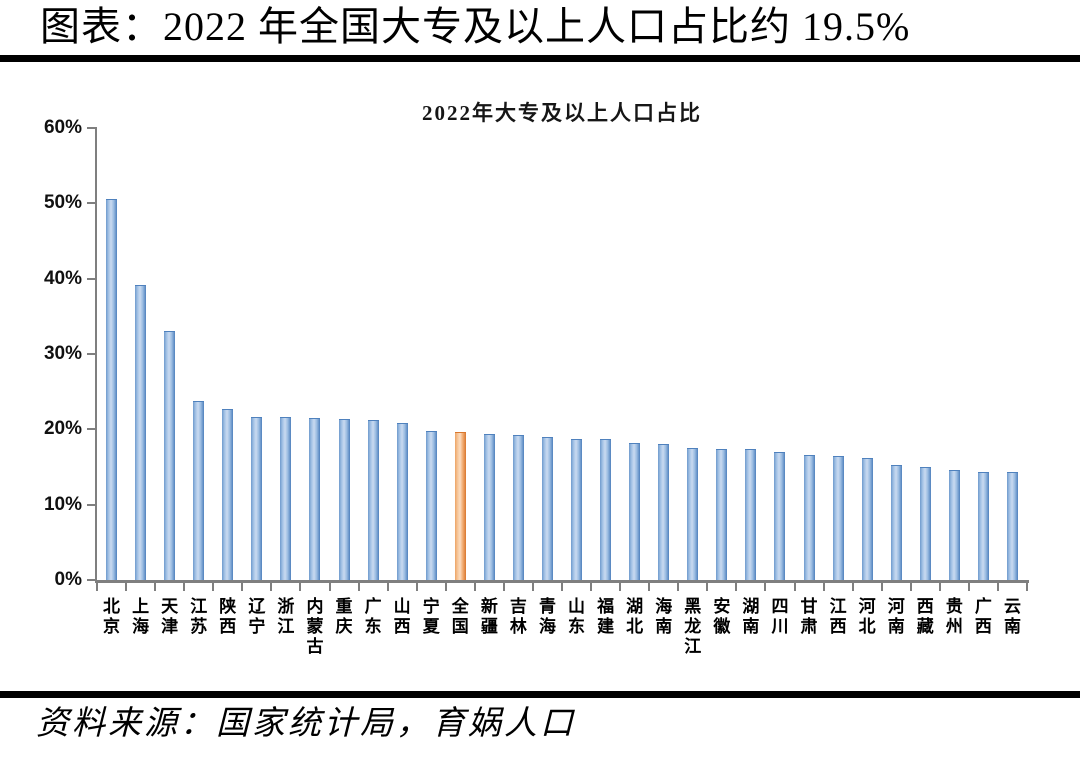  I want to click on y-axis-line, so click(96, 355).